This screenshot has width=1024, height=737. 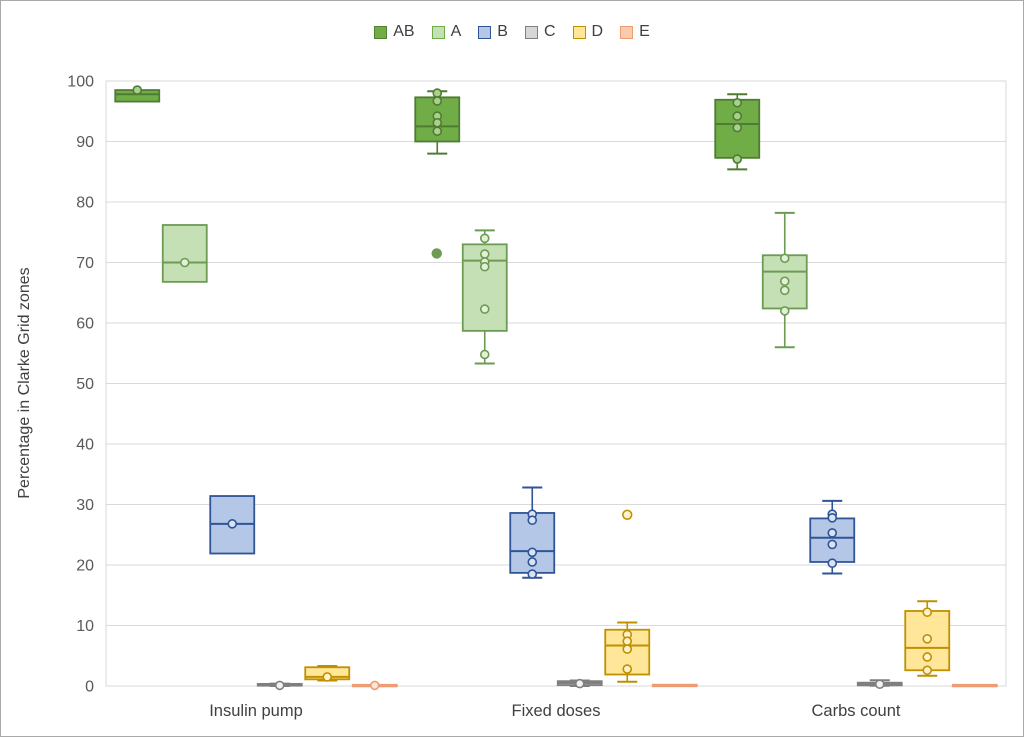 What do you see at coordinates (635, 32) in the screenshot?
I see `legend-item-E: E` at bounding box center [635, 32].